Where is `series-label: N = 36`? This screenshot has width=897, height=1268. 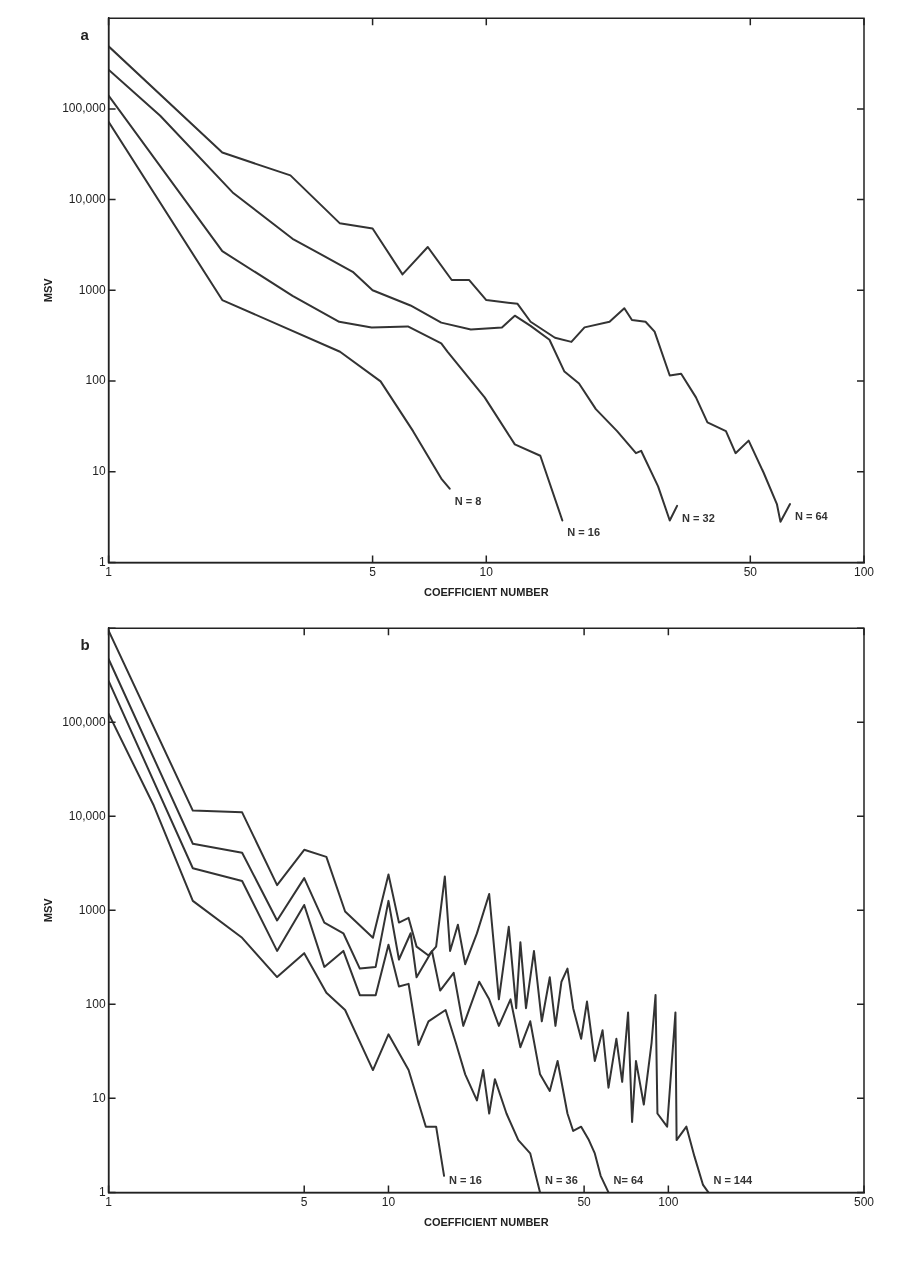
series-label: N = 36 is located at coordinates (561, 1180).